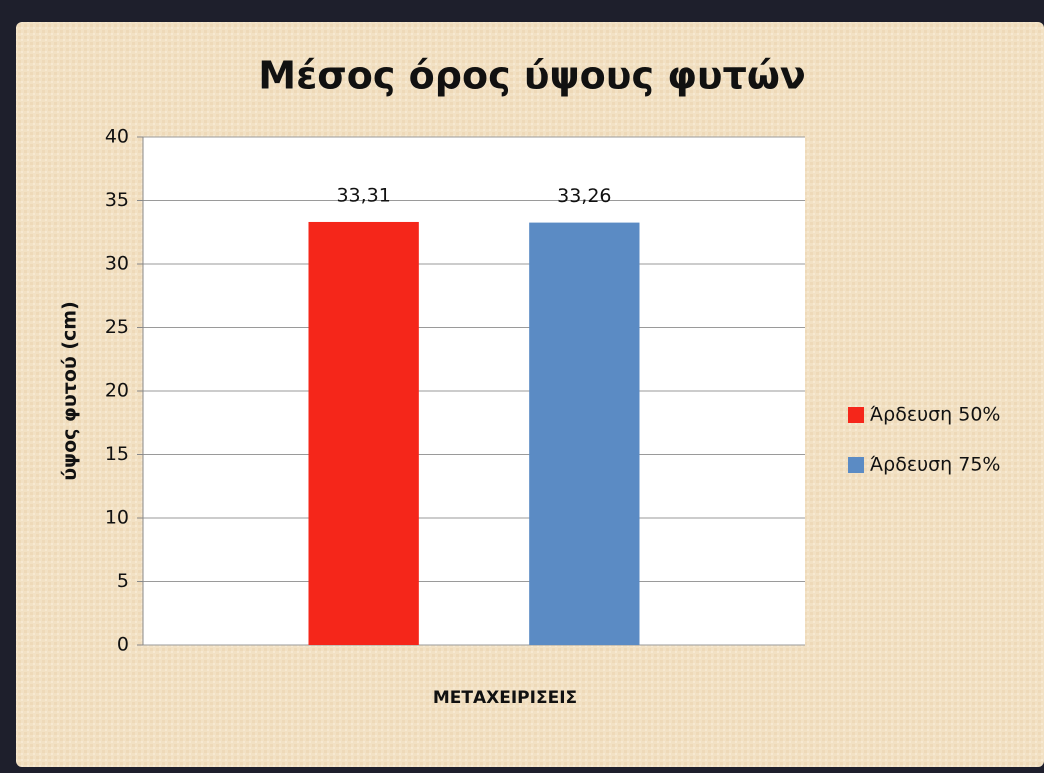  I want to click on y-tick-label: 20, so click(117, 391).